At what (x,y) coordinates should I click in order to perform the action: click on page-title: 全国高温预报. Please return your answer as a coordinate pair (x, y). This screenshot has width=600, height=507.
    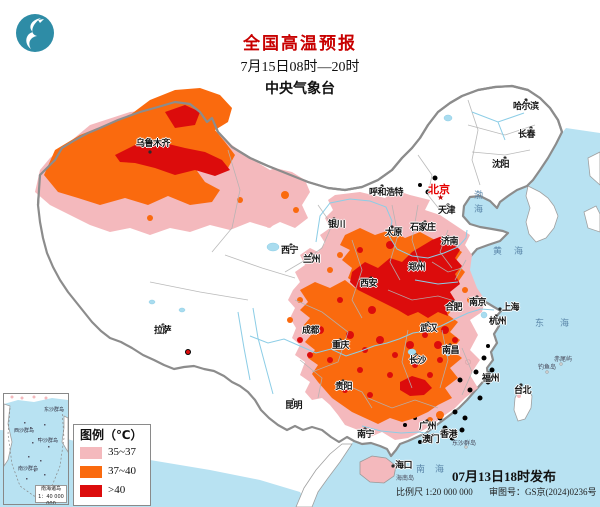
    Looking at the image, I should click on (300, 44).